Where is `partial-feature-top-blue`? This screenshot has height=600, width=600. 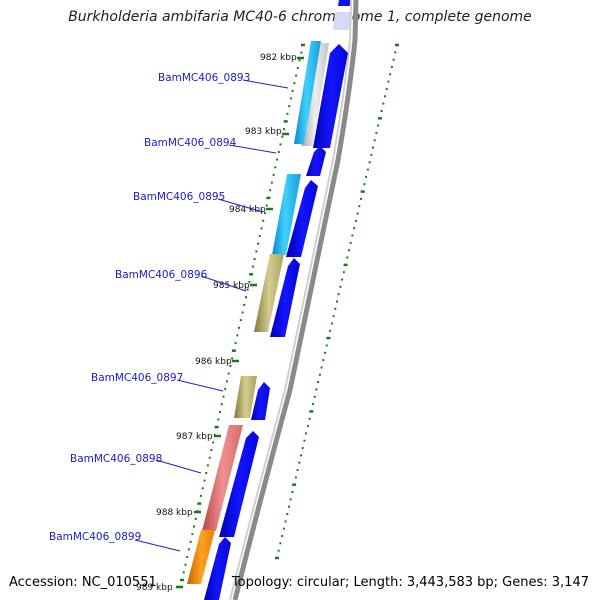 partial-feature-top-blue is located at coordinates (345, 3).